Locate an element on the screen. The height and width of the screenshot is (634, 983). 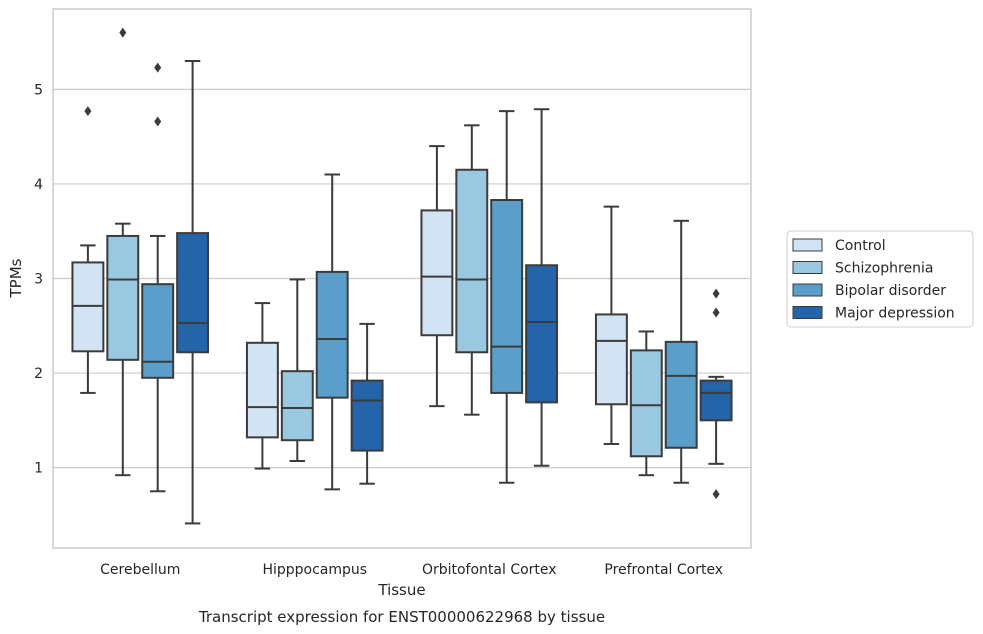
legend-item: Schizophrenia is located at coordinates (862, 269).